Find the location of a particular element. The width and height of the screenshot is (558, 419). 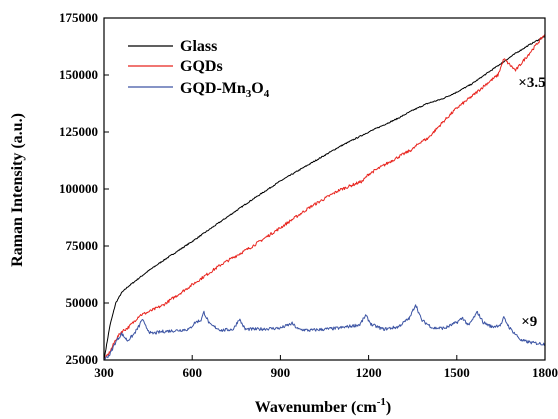

x-tick-label: 1800 is located at coordinates (545, 372).